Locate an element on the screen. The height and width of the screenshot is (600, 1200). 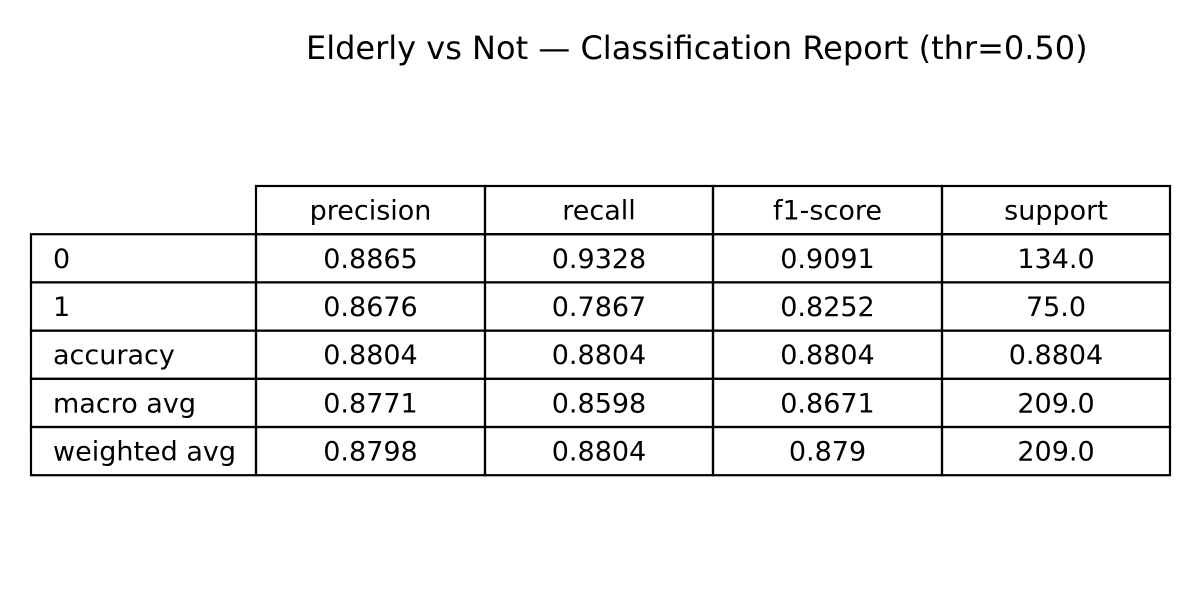
cell-value: 0.8598 is located at coordinates (599, 403).